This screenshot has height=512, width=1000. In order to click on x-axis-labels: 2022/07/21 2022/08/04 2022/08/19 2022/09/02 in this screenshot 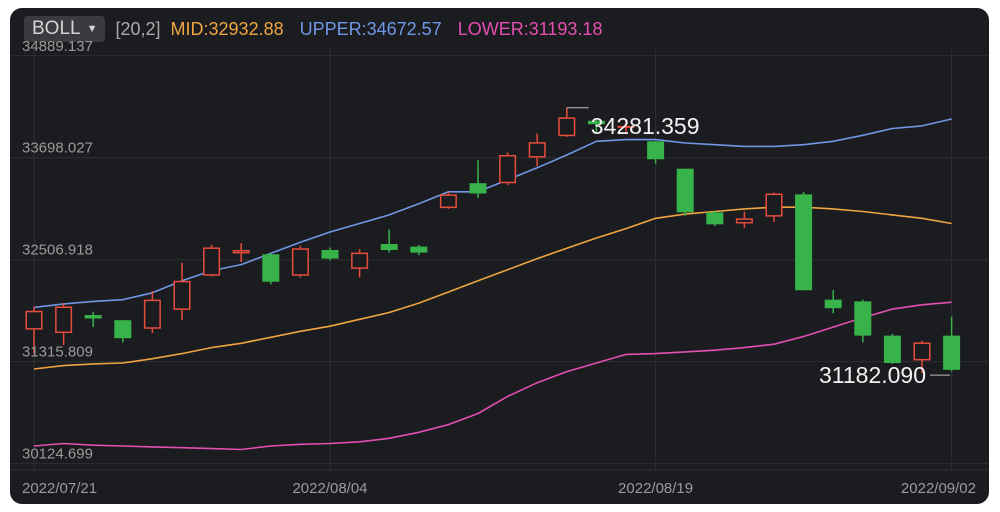, I will do `click(499, 488)`.